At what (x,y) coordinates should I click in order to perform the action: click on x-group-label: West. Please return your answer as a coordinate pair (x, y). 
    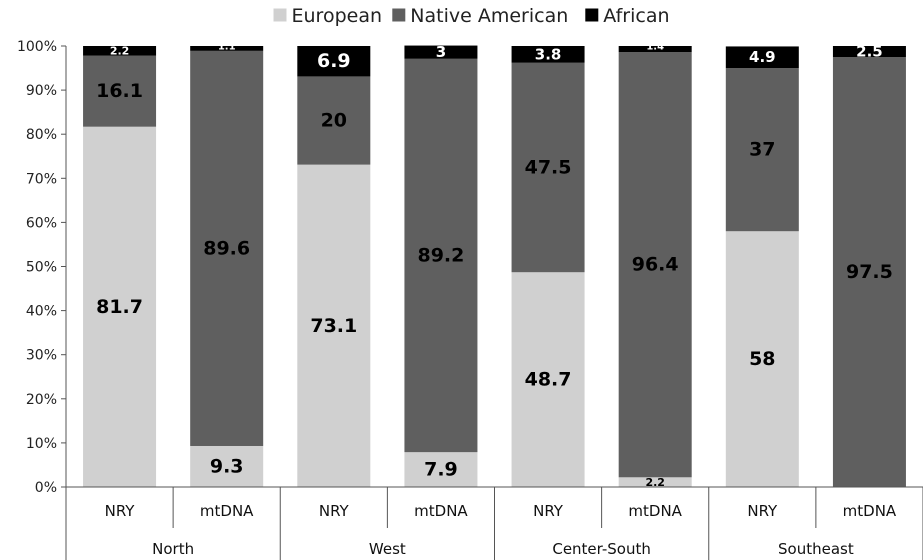
    Looking at the image, I should click on (387, 549).